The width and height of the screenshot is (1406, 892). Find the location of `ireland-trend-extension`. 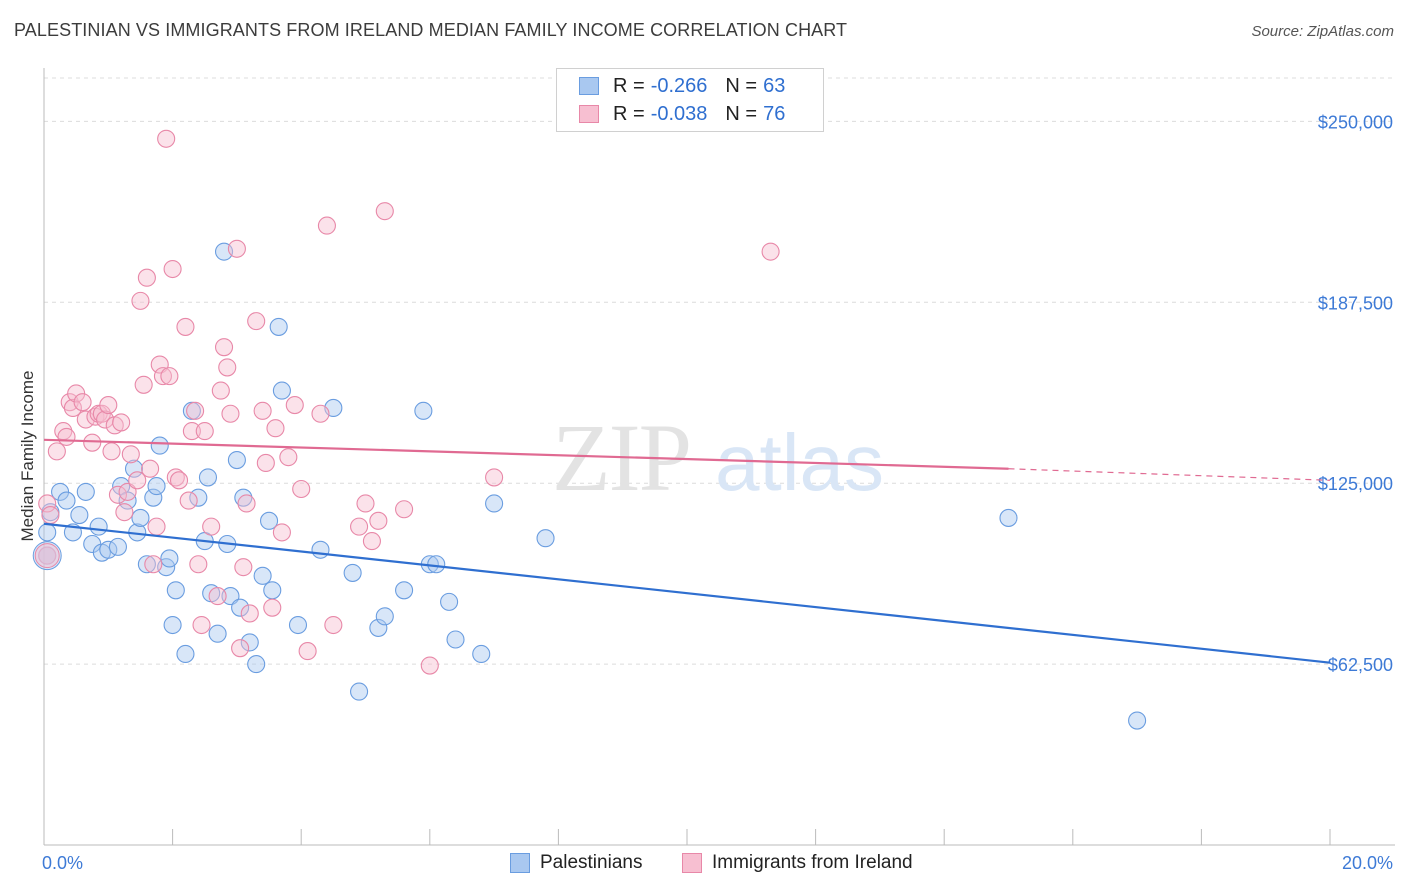

ireland-trend-extension is located at coordinates (1169, 474).